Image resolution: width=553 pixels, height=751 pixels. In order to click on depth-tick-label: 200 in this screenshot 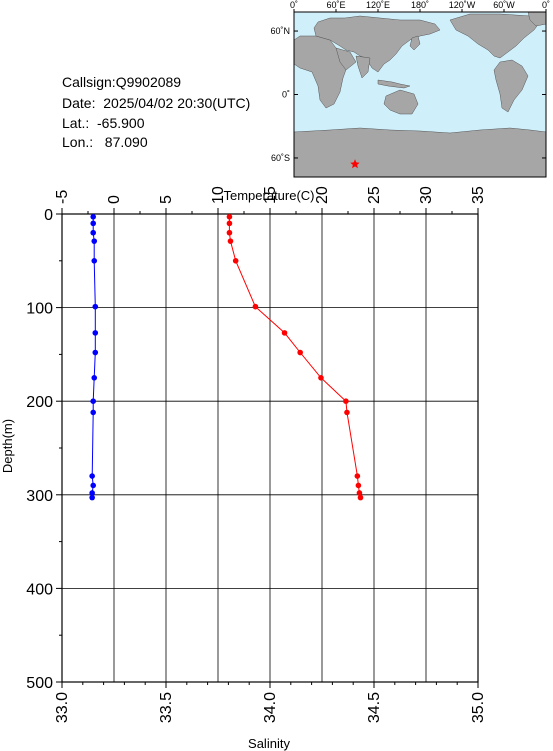, I will do `click(39, 402)`.